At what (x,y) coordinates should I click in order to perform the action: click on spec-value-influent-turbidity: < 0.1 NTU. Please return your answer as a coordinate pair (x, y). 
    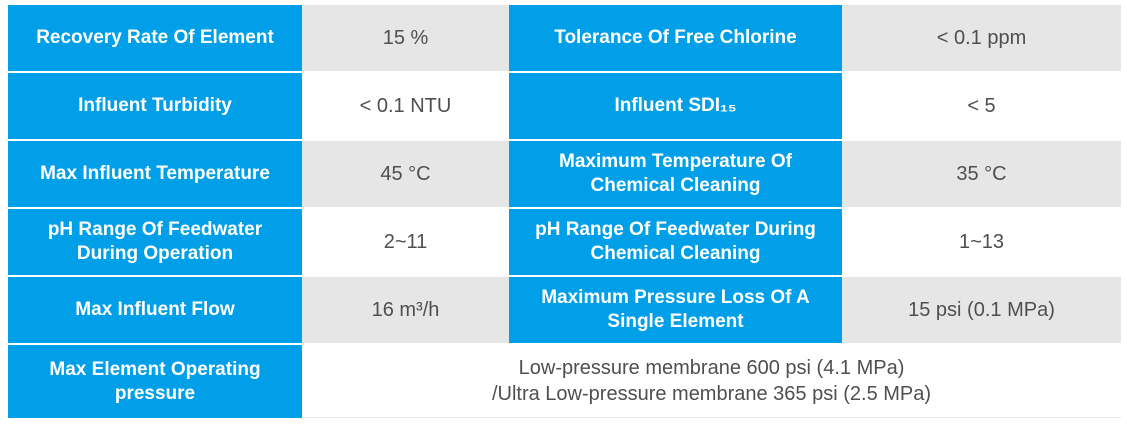
    Looking at the image, I should click on (405, 106).